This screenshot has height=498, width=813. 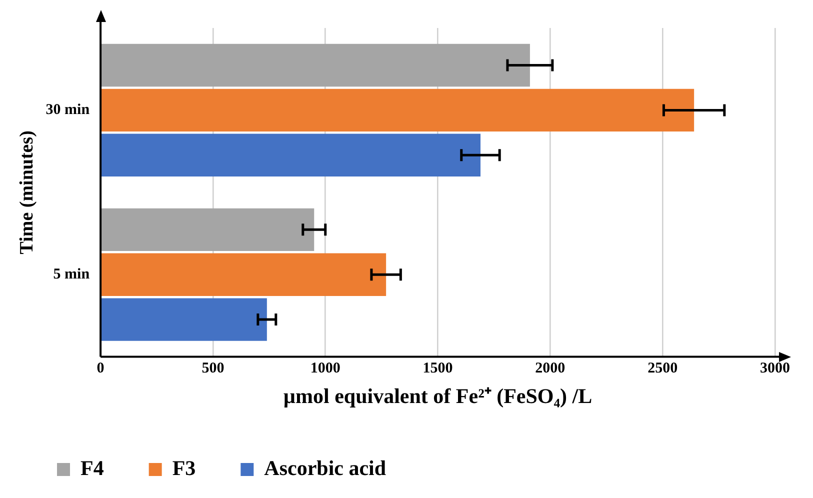 What do you see at coordinates (325, 368) in the screenshot?
I see `x-tick-label: 1000` at bounding box center [325, 368].